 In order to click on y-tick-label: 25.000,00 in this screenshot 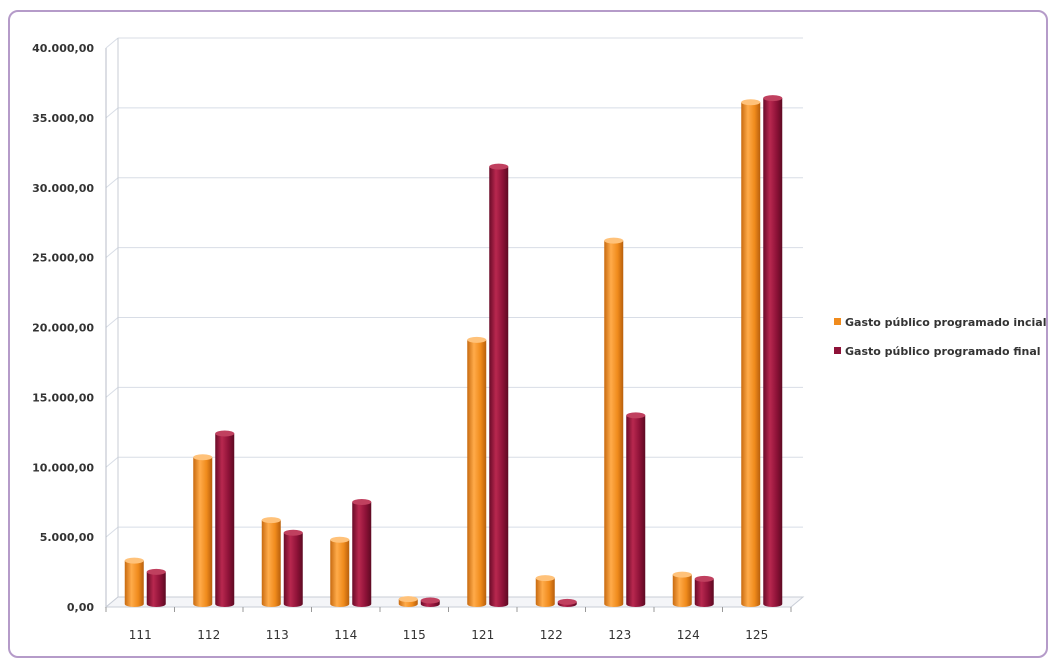, I will do `click(63, 258)`.